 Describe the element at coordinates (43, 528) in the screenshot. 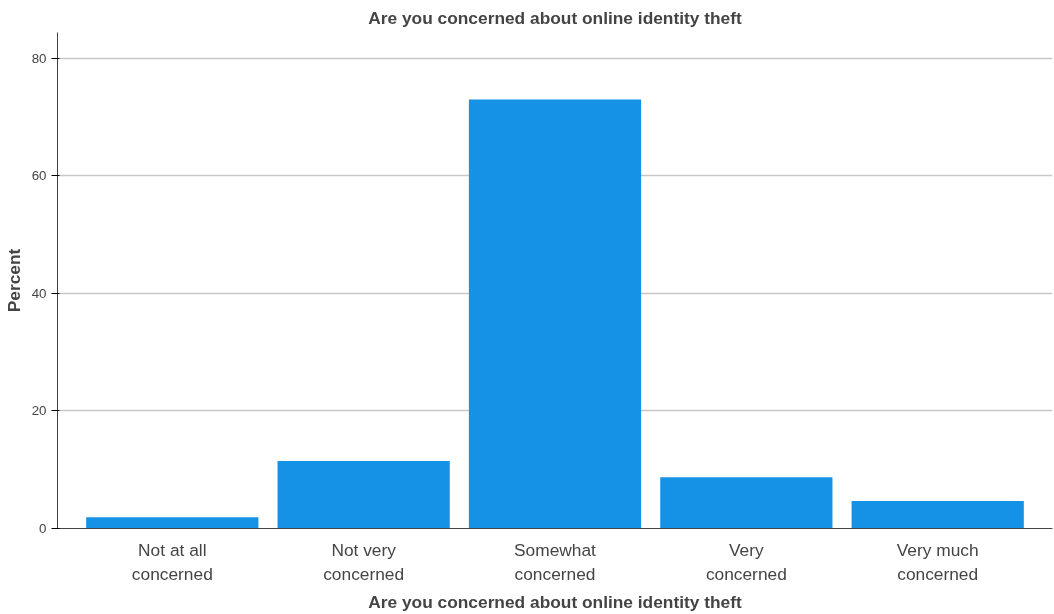

I see `y-tick-label: 0` at that location.